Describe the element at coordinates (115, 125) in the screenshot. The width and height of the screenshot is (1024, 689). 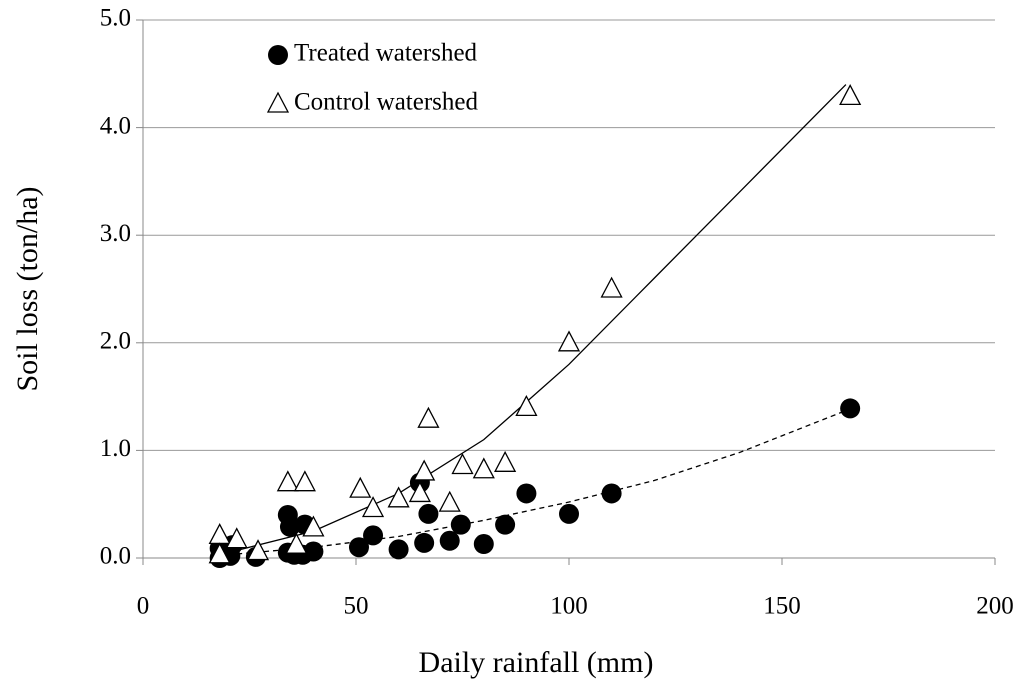
I see `y-tick-label: 4.0` at that location.